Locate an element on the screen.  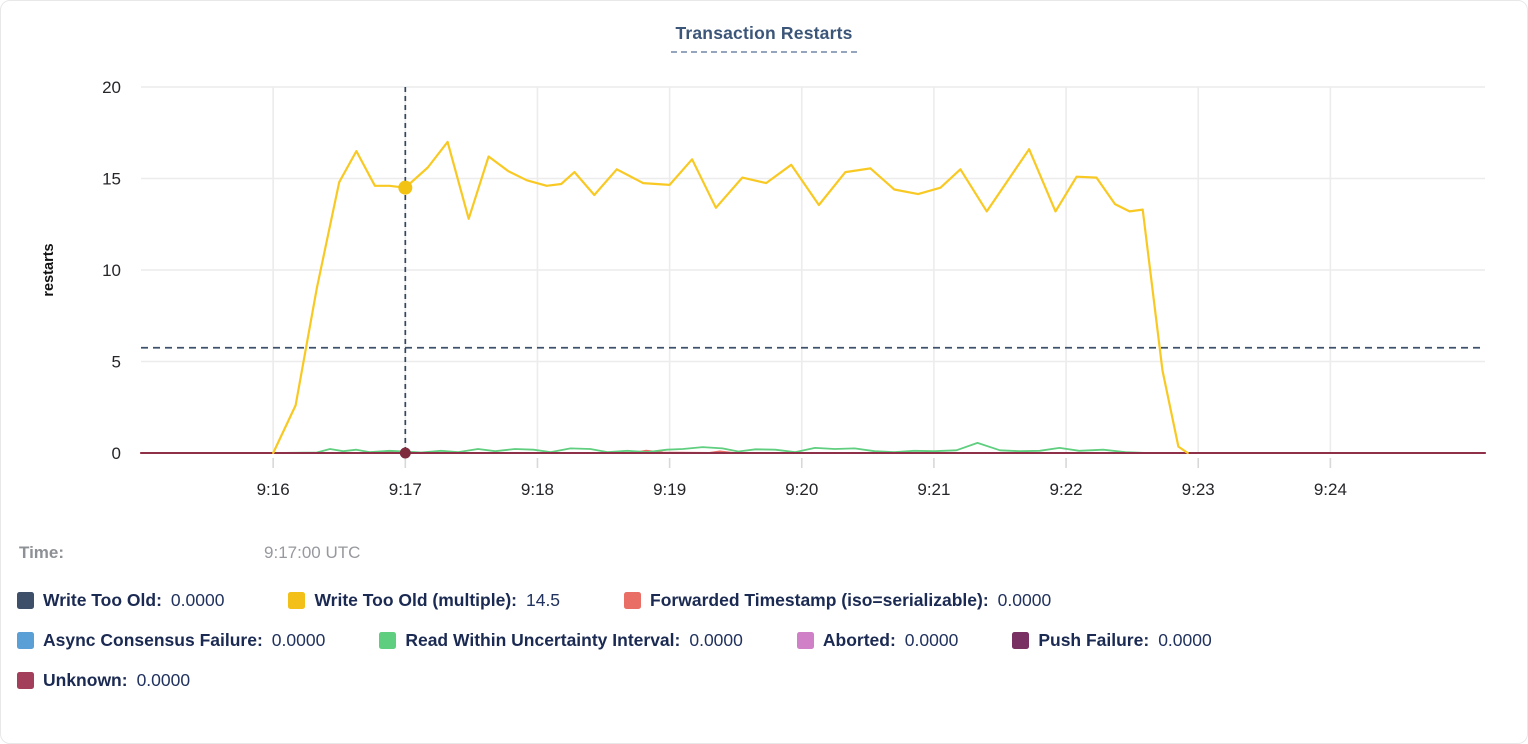
y-tick-label: 20 is located at coordinates (111, 87).